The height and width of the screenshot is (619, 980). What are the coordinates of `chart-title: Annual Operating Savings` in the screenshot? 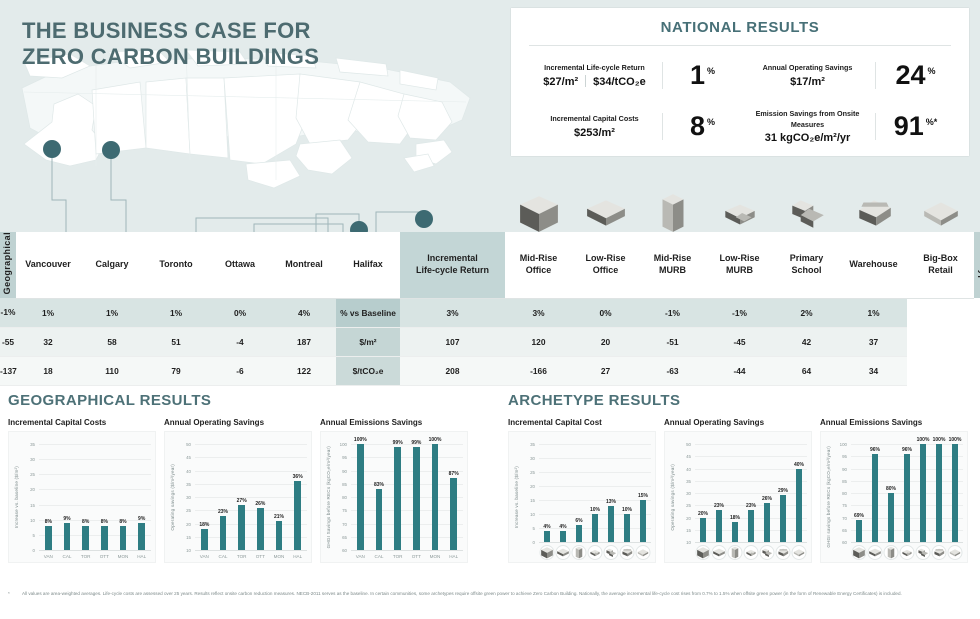 It's located at (214, 422).